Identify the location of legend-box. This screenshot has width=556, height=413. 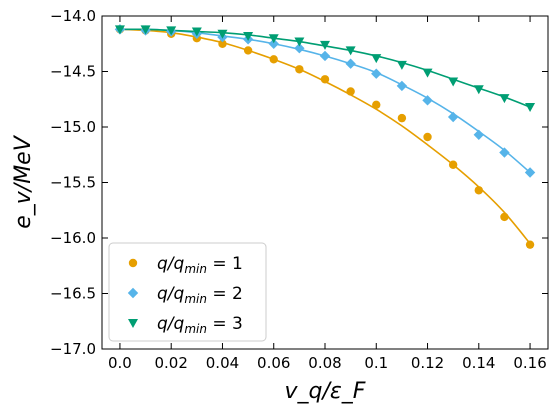
(187, 292).